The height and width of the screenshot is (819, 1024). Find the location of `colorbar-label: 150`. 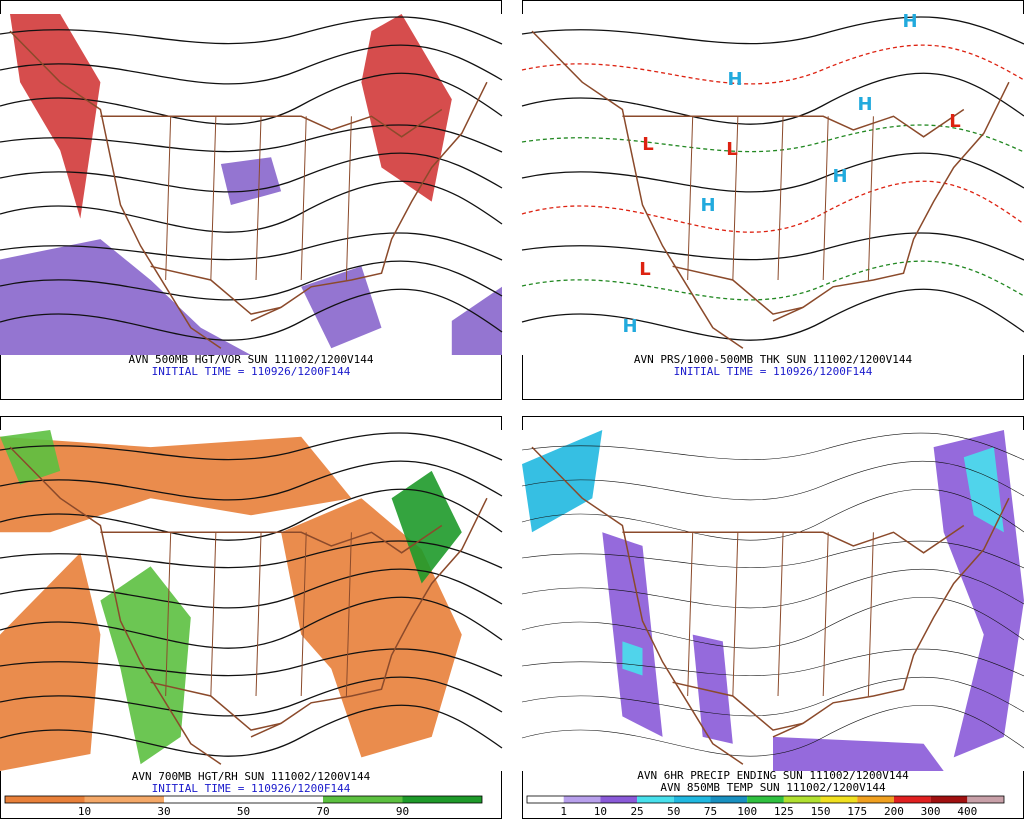

colorbar-label: 150 is located at coordinates (821, 811).